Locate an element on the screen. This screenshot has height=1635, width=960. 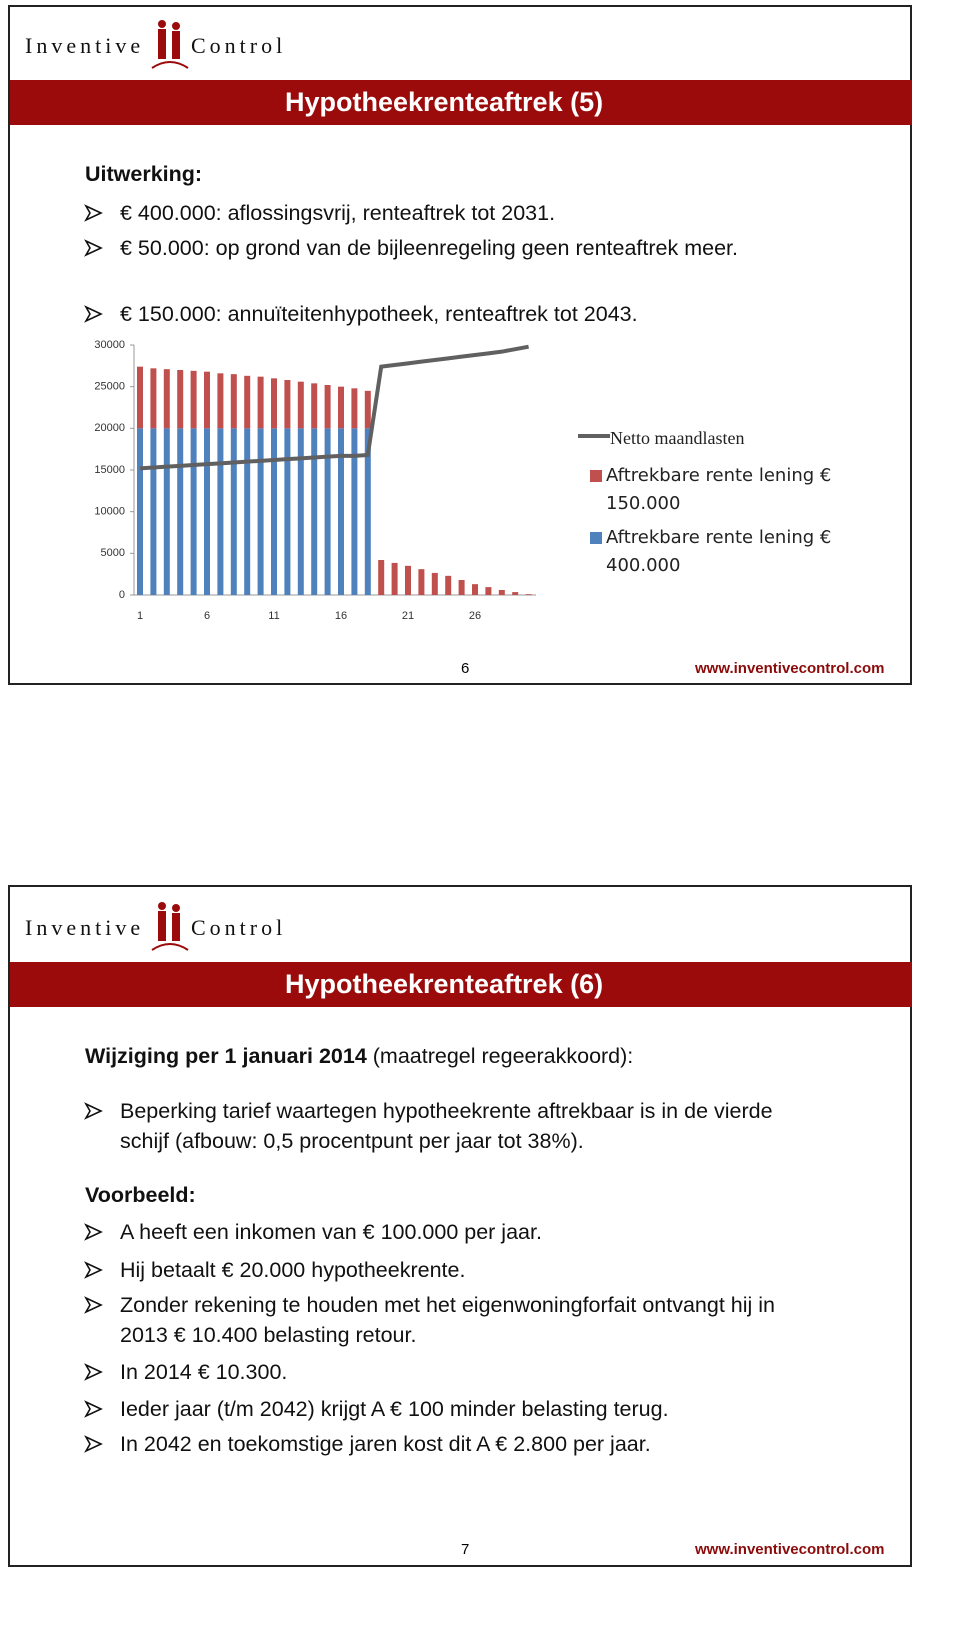
x-tick-label: 21 is located at coordinates (408, 616).